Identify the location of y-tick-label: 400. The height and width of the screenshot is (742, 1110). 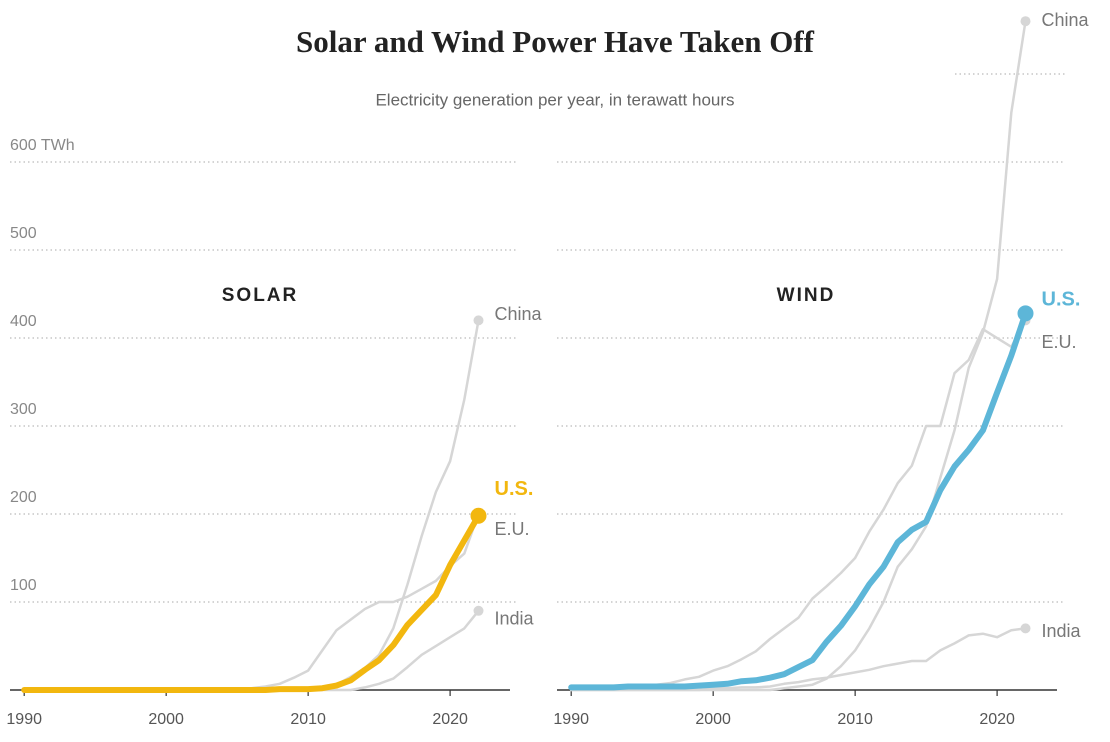
(23, 321).